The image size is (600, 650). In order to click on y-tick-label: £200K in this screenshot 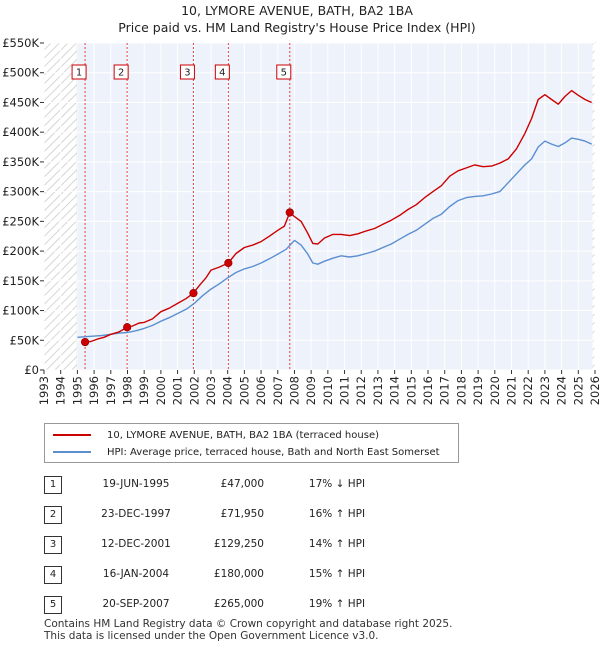, I will do `click(20, 251)`.